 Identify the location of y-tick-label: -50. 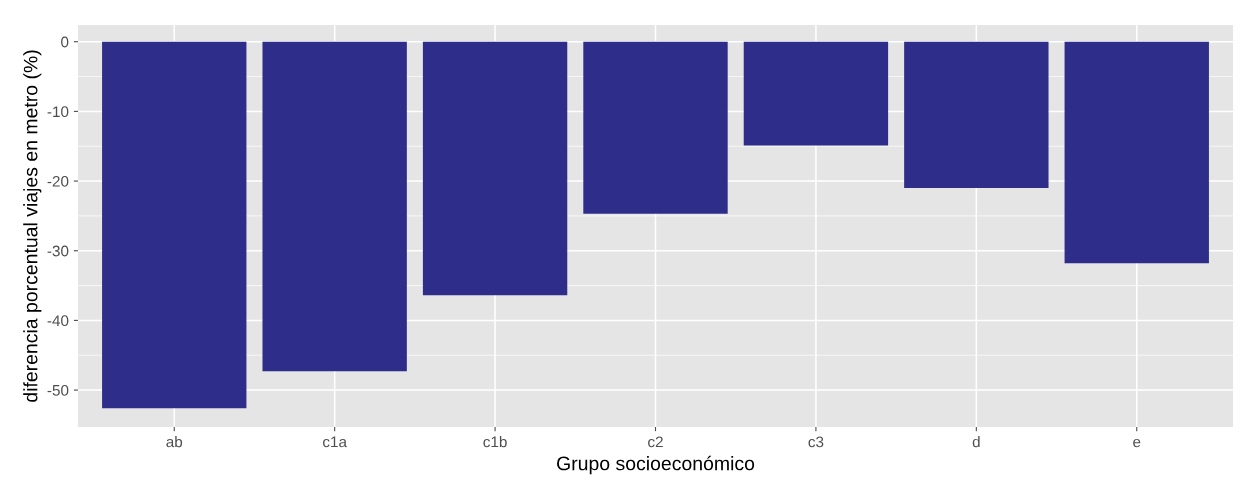
(58, 390).